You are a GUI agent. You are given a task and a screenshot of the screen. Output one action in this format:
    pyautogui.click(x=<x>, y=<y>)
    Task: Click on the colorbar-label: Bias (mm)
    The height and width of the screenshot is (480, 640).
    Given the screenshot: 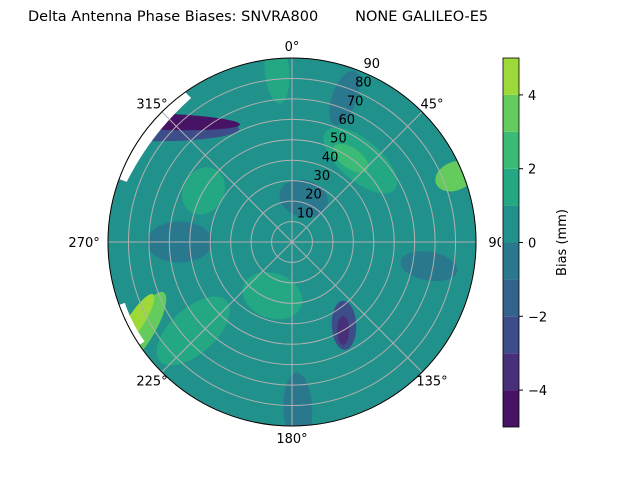 What is the action you would take?
    pyautogui.click(x=562, y=242)
    